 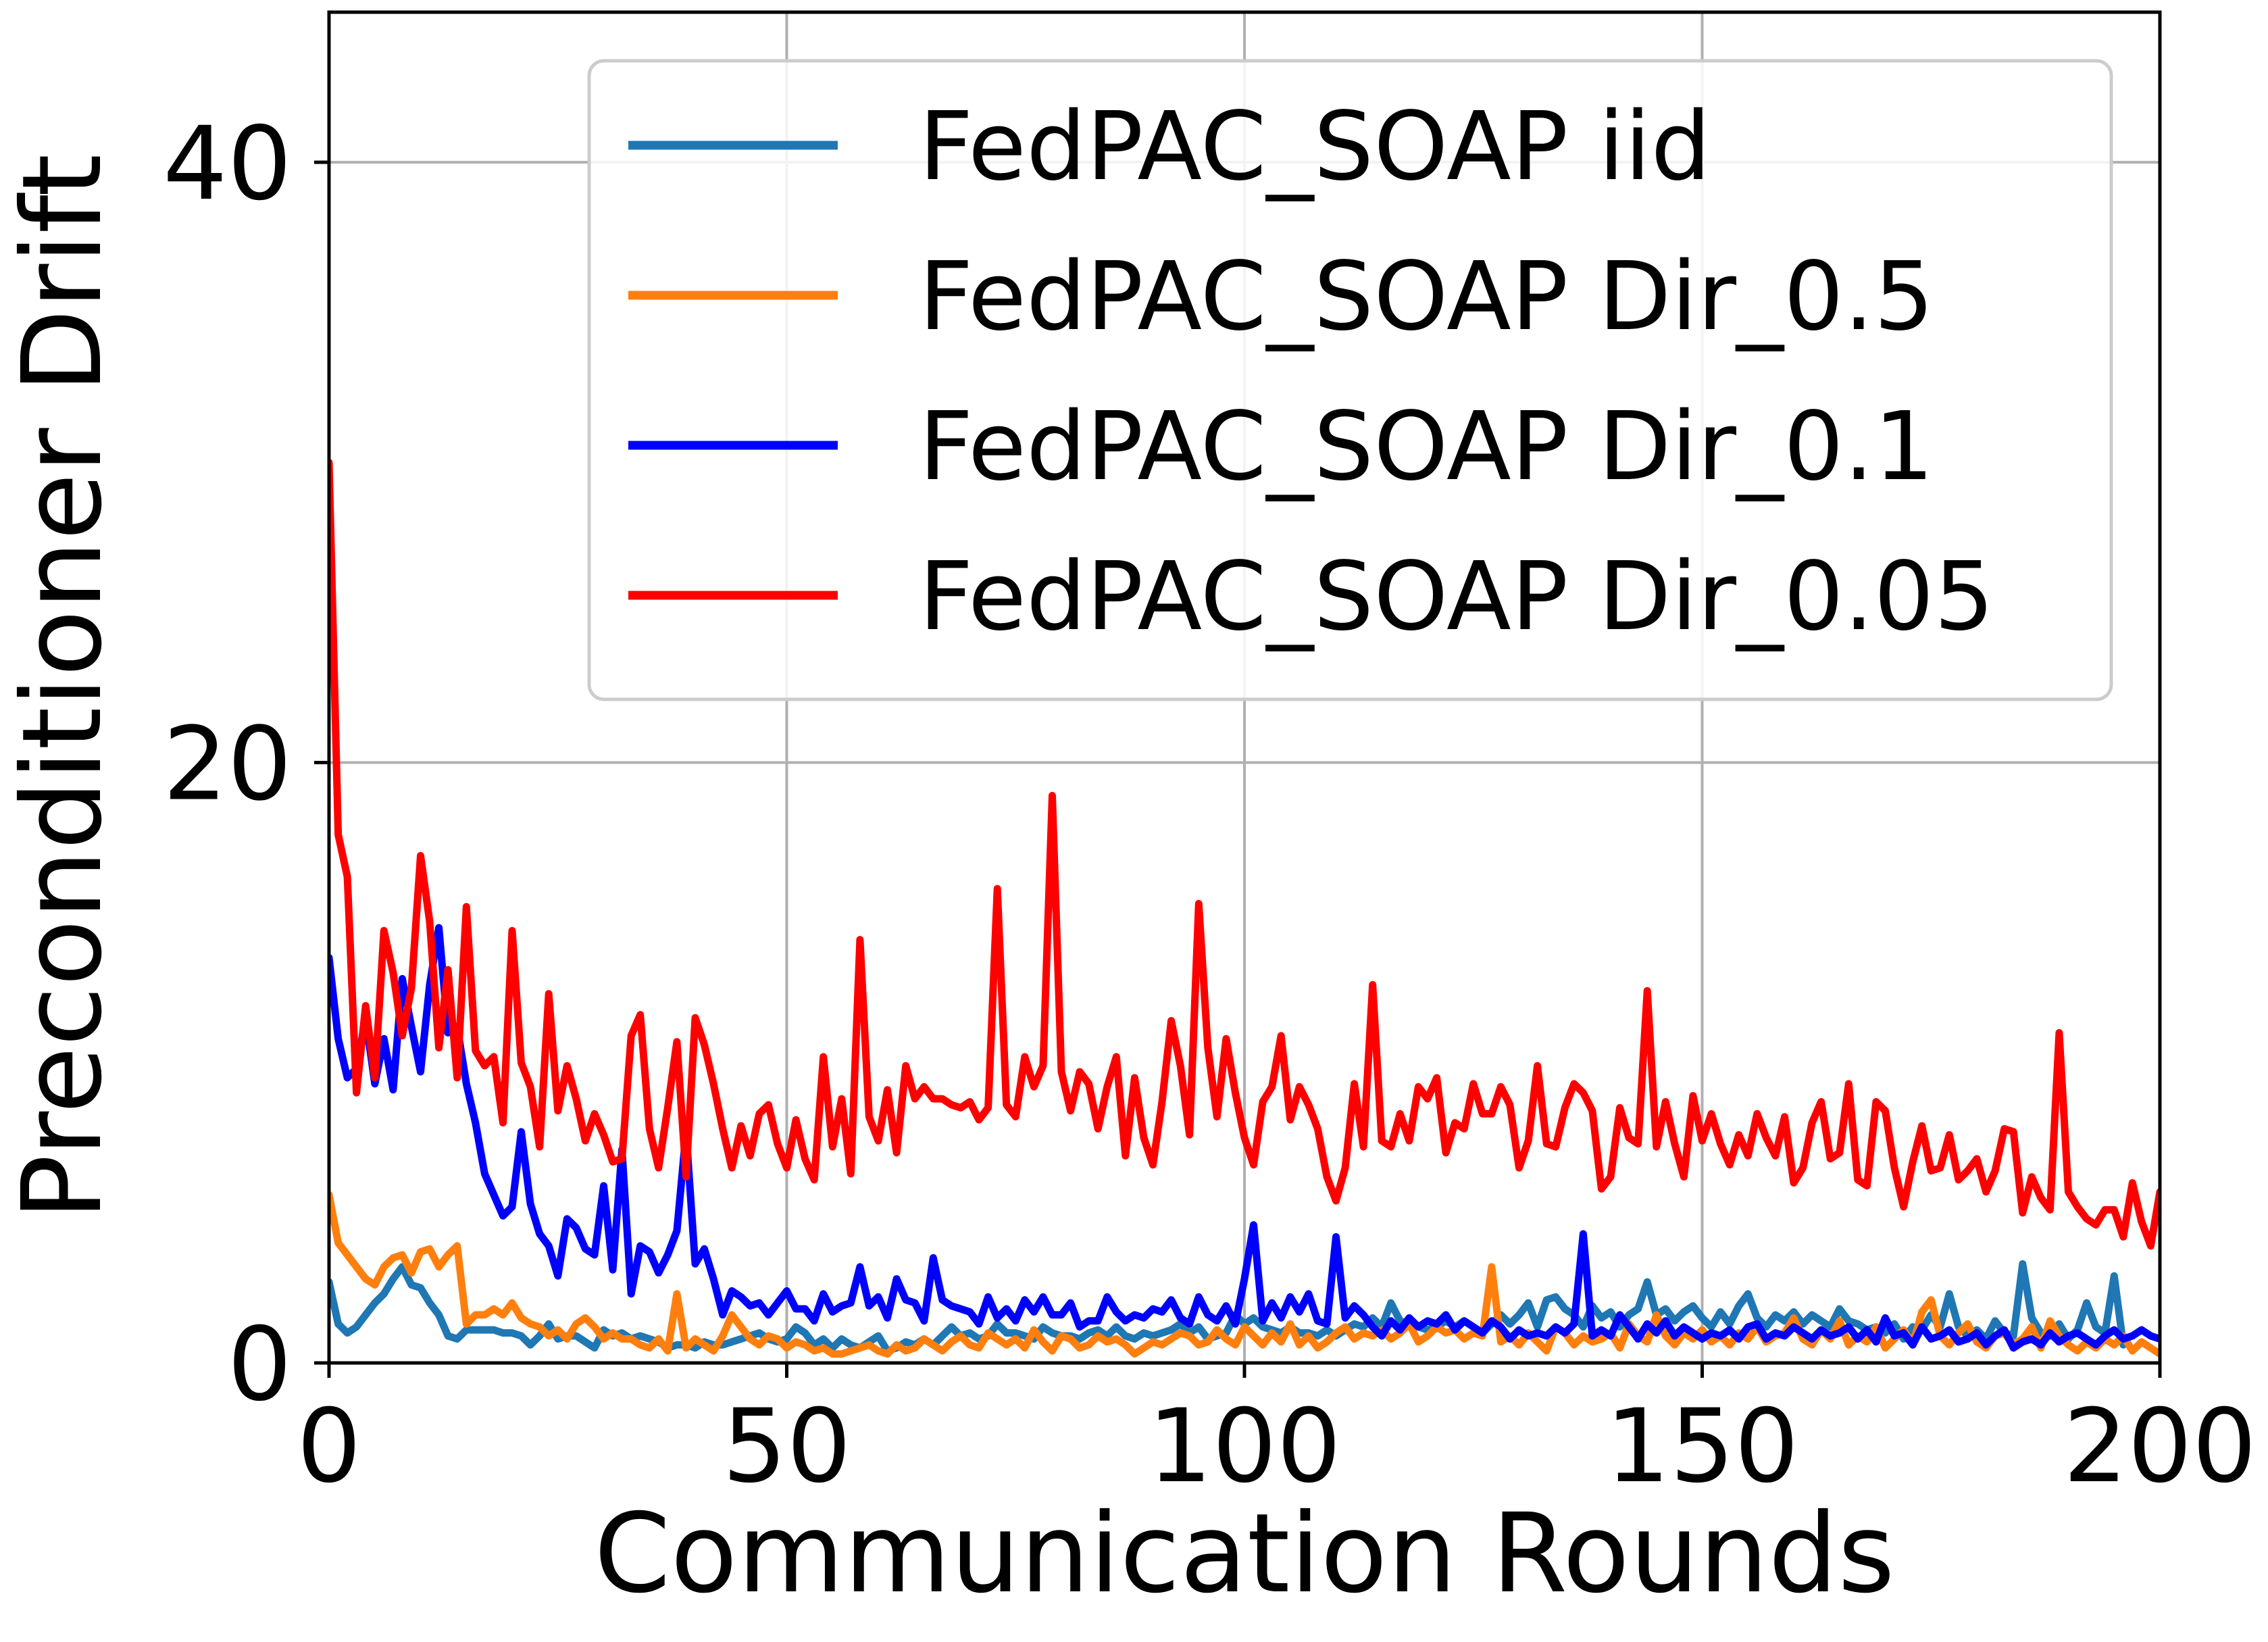 I want to click on legend-label-4: FedPAC_SOAP Dir_0.05, so click(x=1456, y=597).